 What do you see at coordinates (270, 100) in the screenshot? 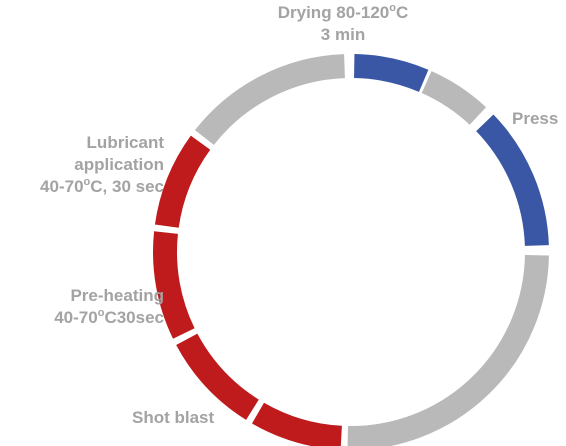
I see `segment-drying-gray` at bounding box center [270, 100].